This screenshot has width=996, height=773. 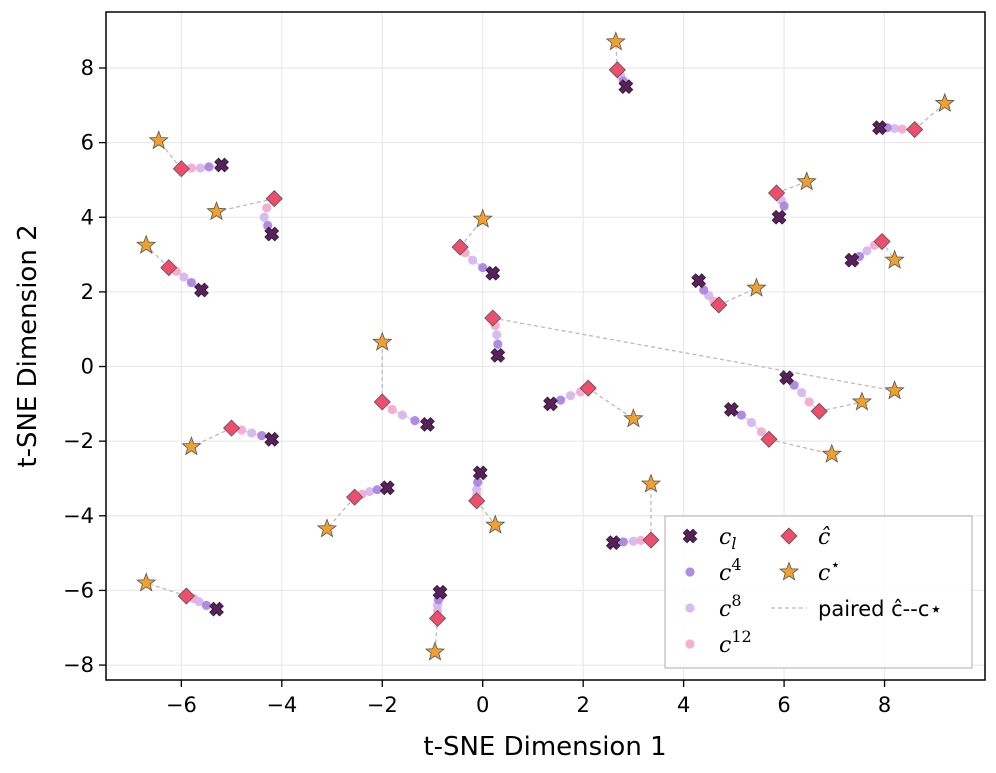 I want to click on legend-label-c_star: c⋆, so click(x=829, y=570).